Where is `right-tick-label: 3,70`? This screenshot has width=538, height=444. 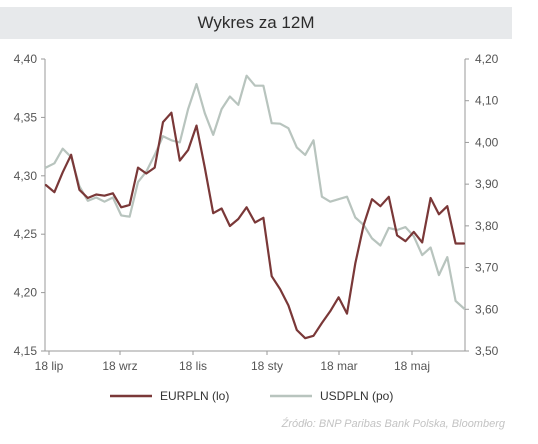
right-tick-label: 3,70 is located at coordinates (487, 268).